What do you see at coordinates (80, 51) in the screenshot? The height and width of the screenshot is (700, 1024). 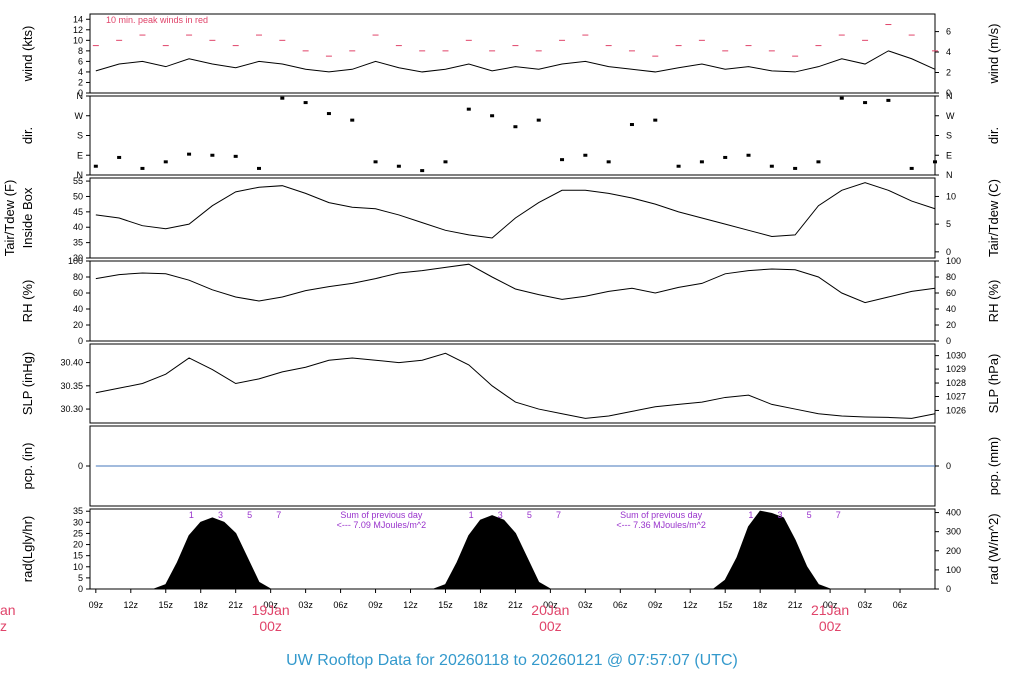 I see `wind-ytick-label-left: 8` at bounding box center [80, 51].